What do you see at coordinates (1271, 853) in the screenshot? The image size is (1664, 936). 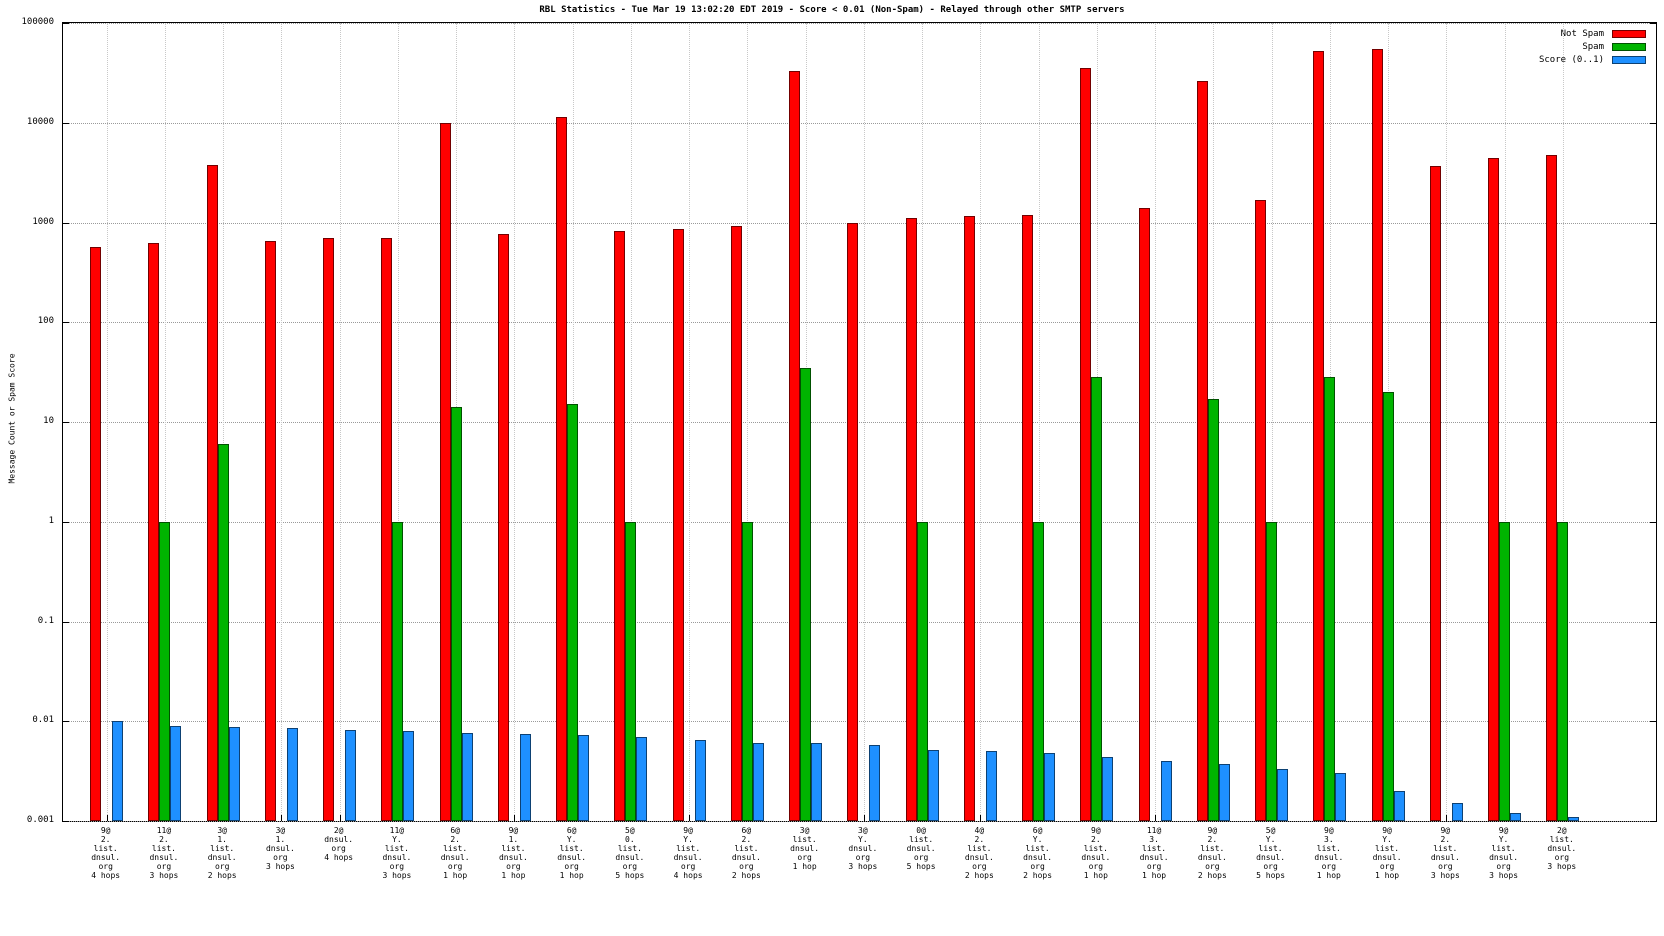 I see `x-tick-label: 5@ Y. list. dnsul. org 5 hops` at bounding box center [1271, 853].